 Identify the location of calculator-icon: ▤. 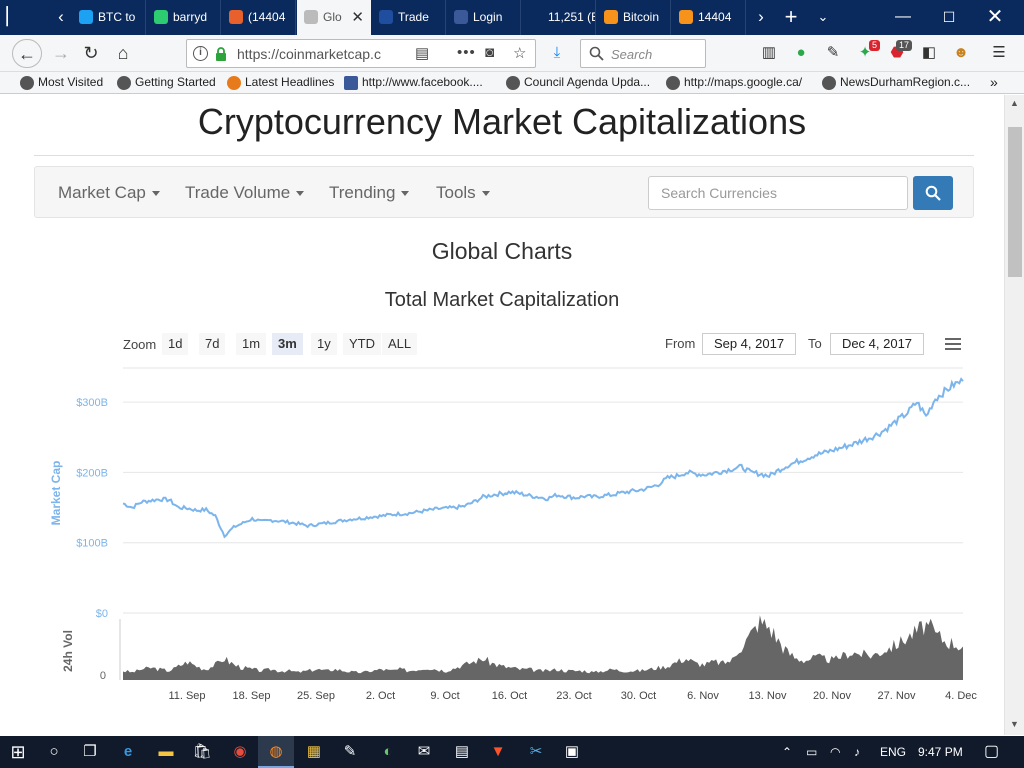
(462, 751).